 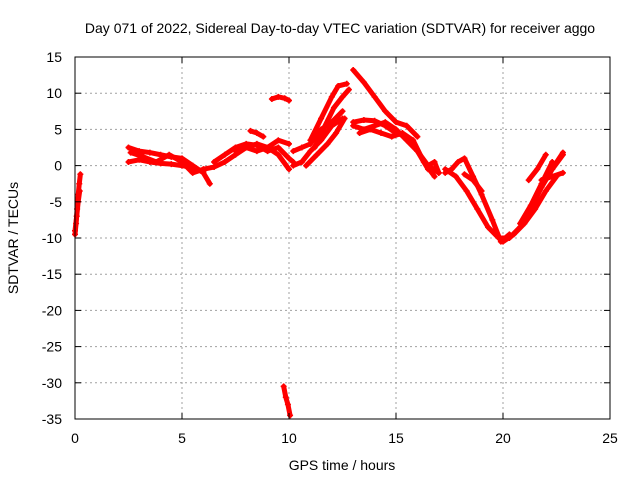 I want to click on series-valley-b, so click(x=476, y=203).